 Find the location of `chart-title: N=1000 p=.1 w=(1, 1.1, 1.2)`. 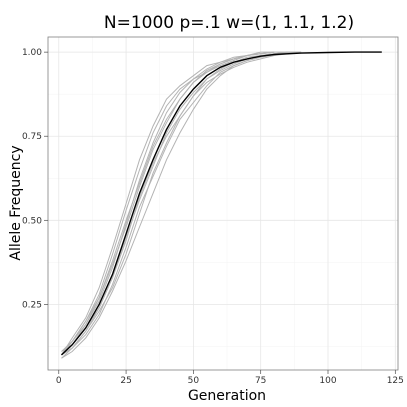

chart-title: N=1000 p=.1 w=(1, 1.1, 1.2) is located at coordinates (229, 23).